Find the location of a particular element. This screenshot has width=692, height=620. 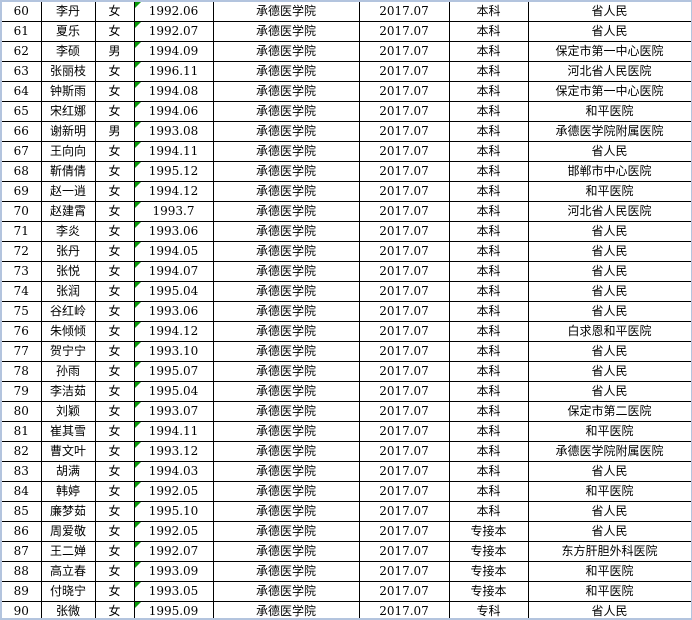

cell-row-number: 79 is located at coordinates (22, 391).